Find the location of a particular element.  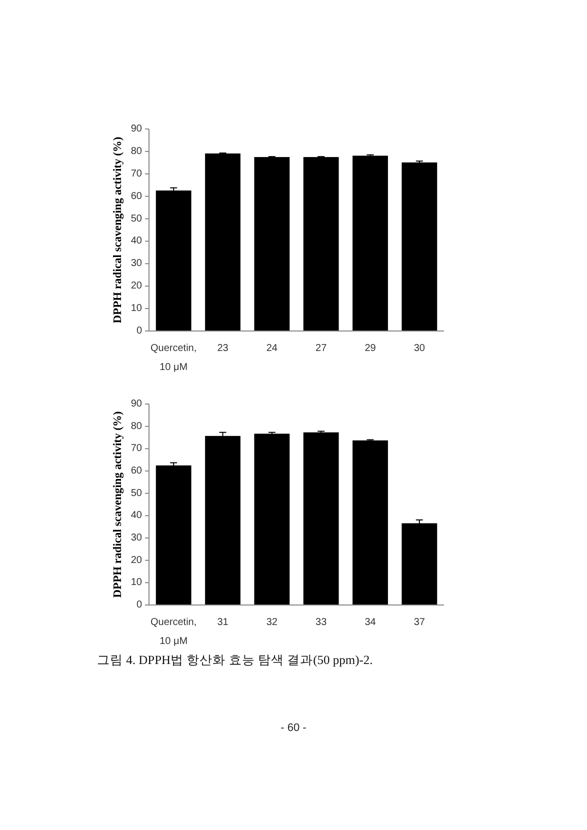

x-tick-label: 32 is located at coordinates (272, 622).